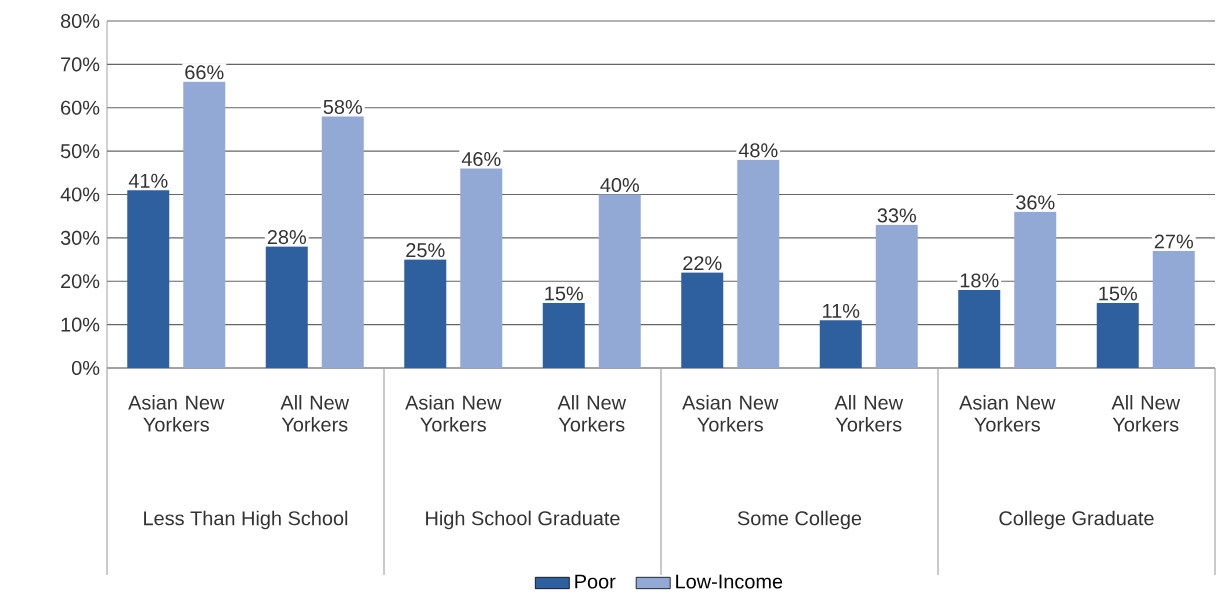 This screenshot has width=1229, height=607. Describe the element at coordinates (246, 520) in the screenshot. I see `text: Less Than High School` at that location.